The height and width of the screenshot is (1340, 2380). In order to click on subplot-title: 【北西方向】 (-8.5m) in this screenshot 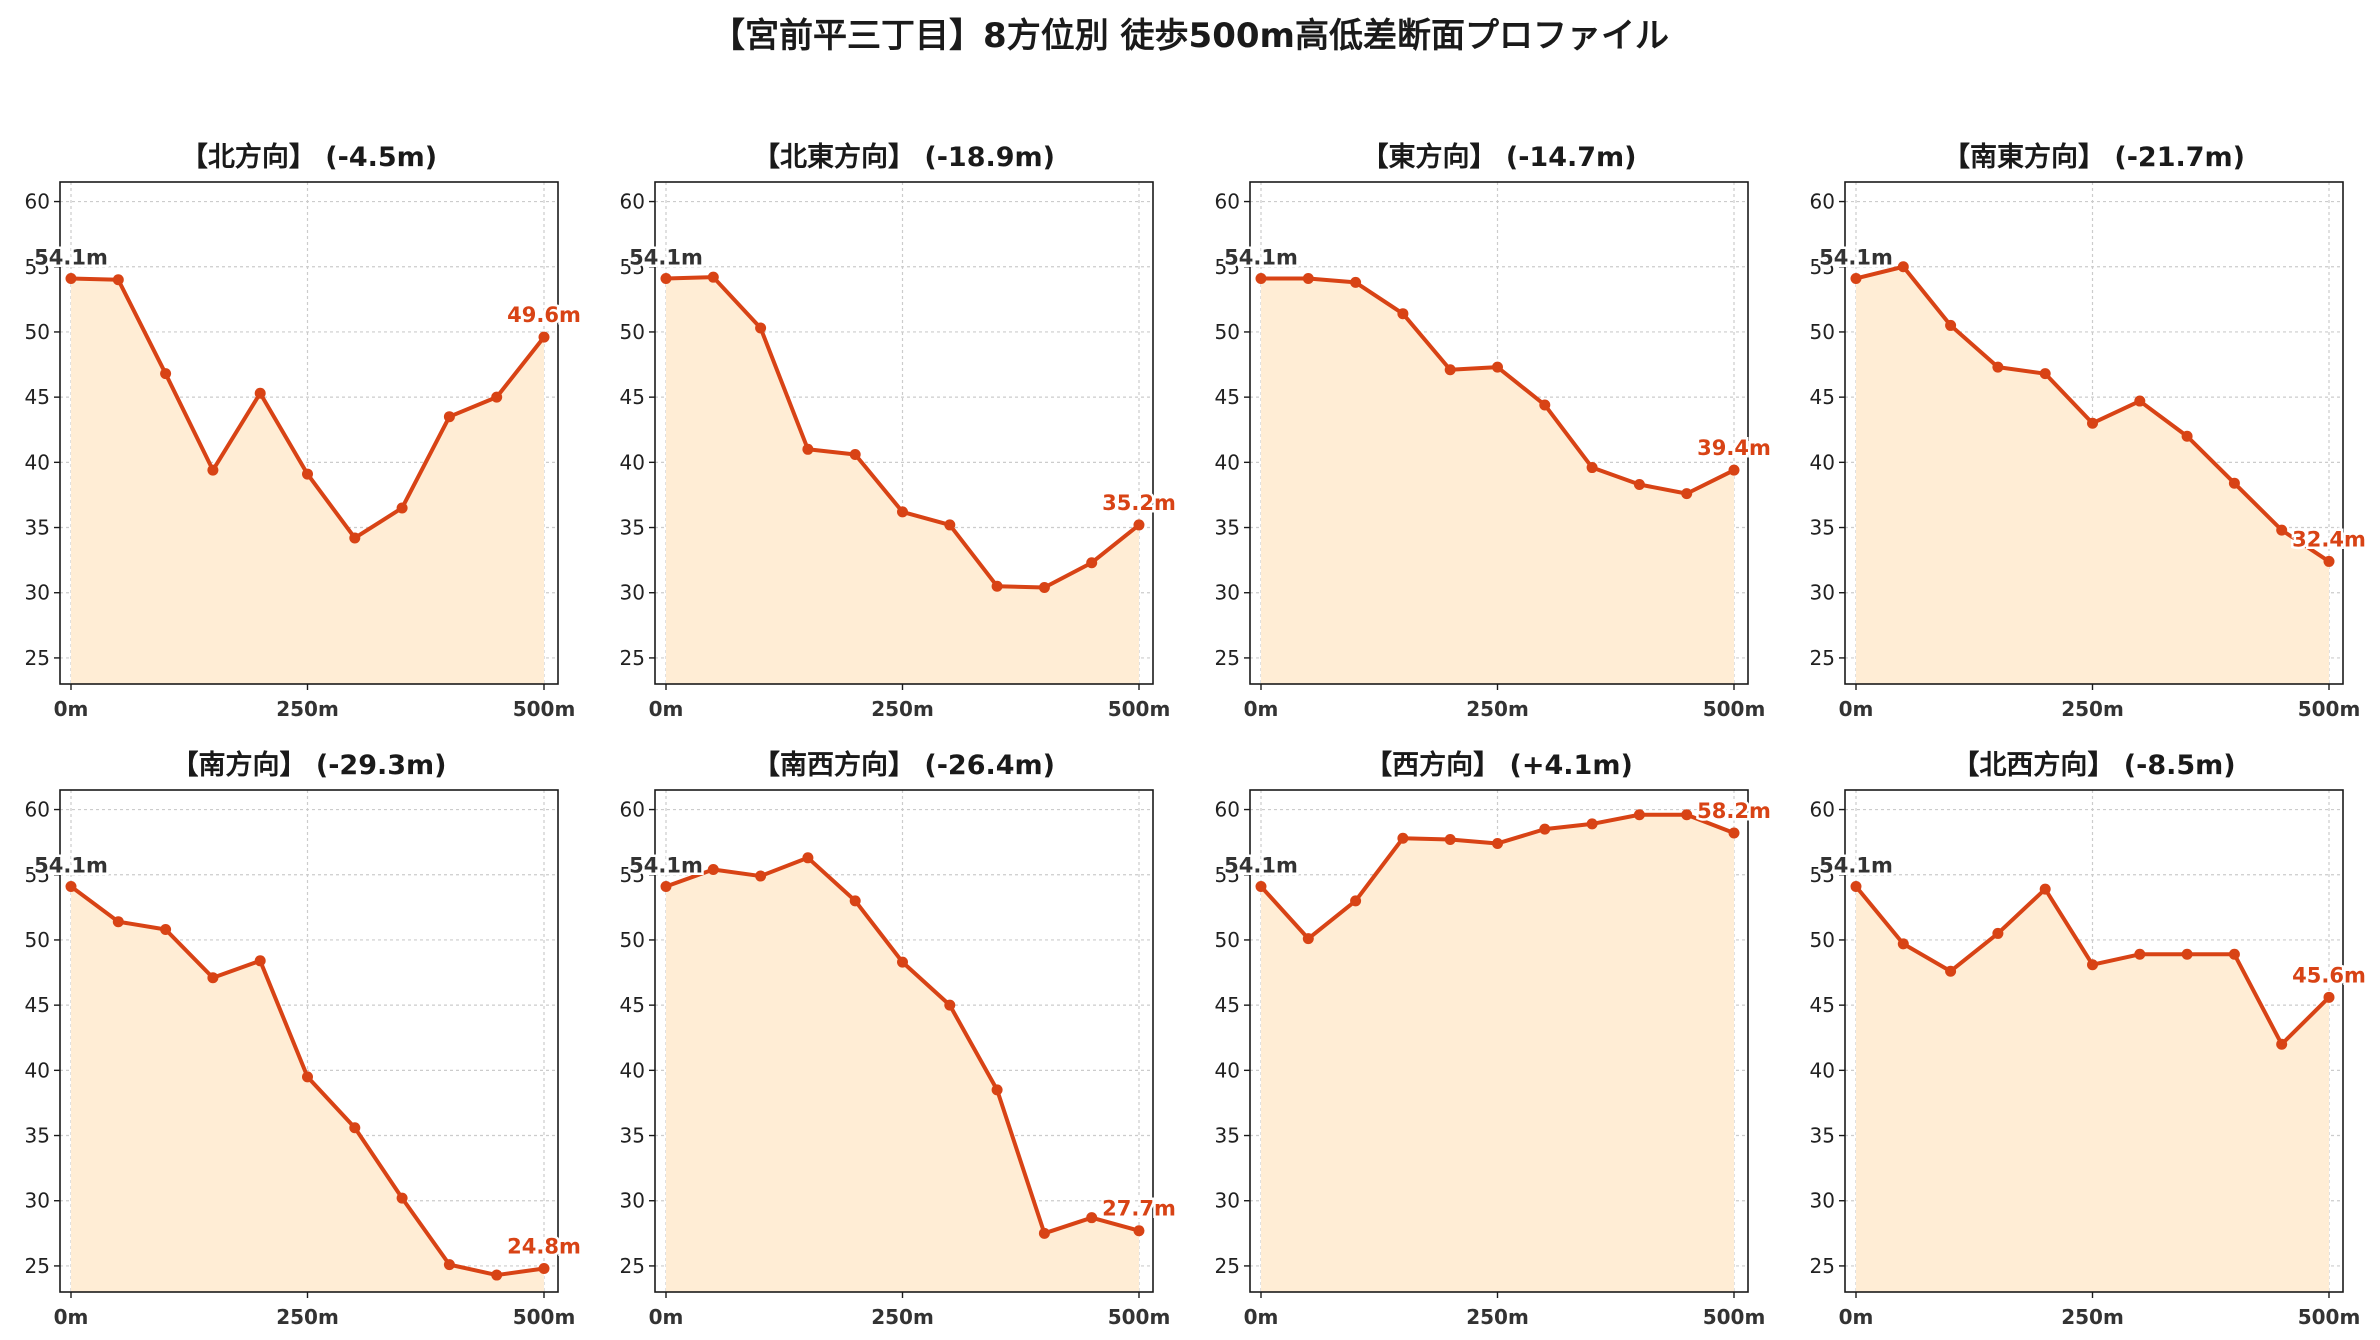, I will do `click(2093, 765)`.